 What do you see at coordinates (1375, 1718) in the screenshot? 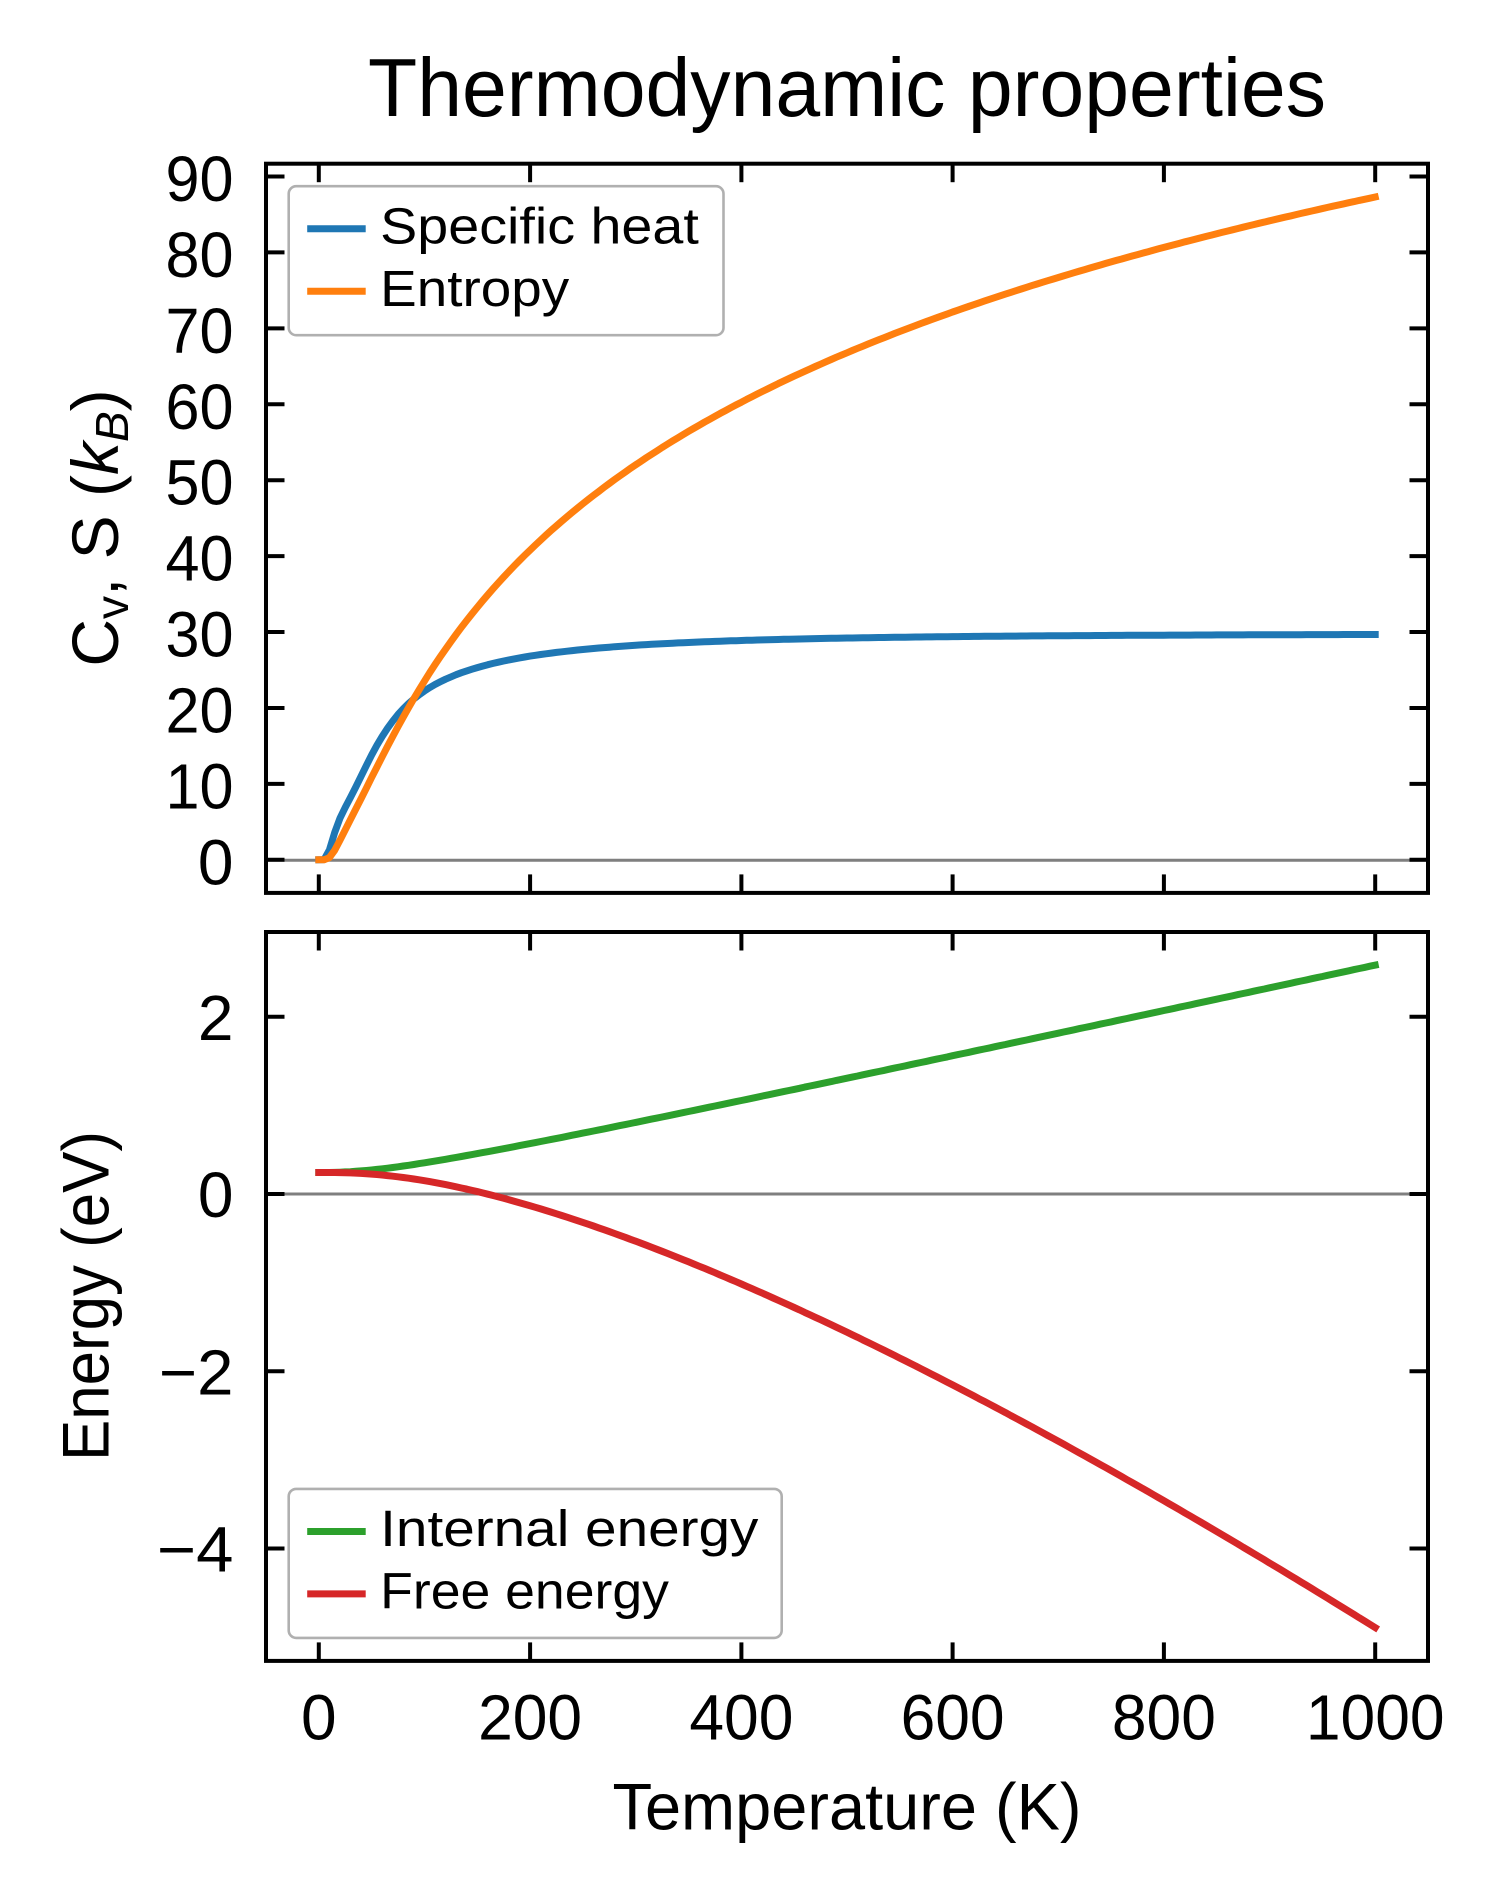
I see `svg-text: 1000` at bounding box center [1375, 1718].